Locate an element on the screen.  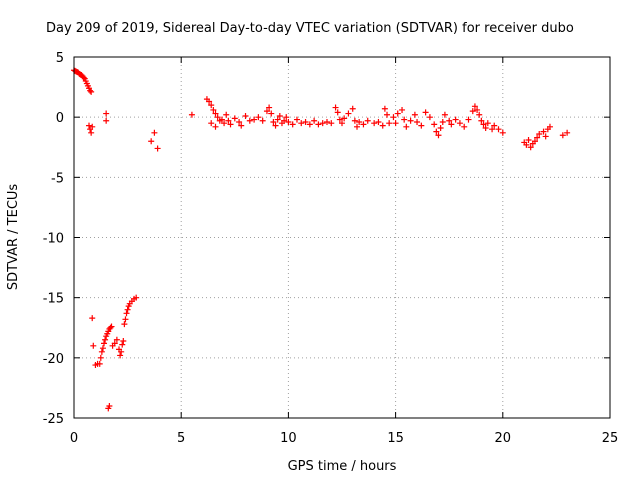
y-axis-label: SDTVAR / TECUs is located at coordinates (13, 237).